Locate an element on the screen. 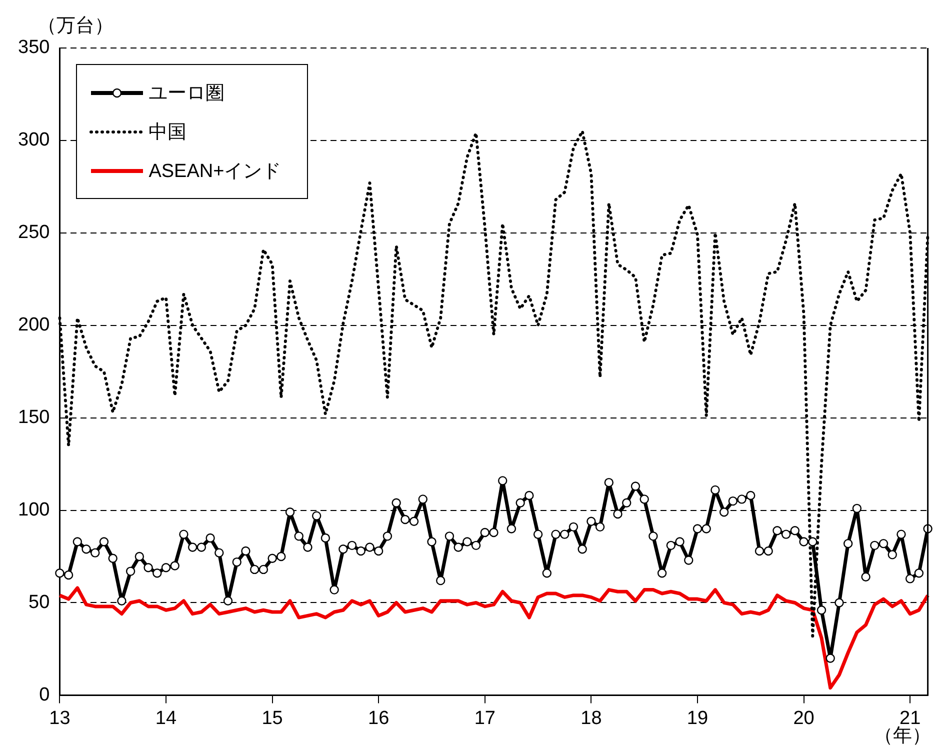 The height and width of the screenshot is (756, 941). x-tick-label: 16 is located at coordinates (379, 718).